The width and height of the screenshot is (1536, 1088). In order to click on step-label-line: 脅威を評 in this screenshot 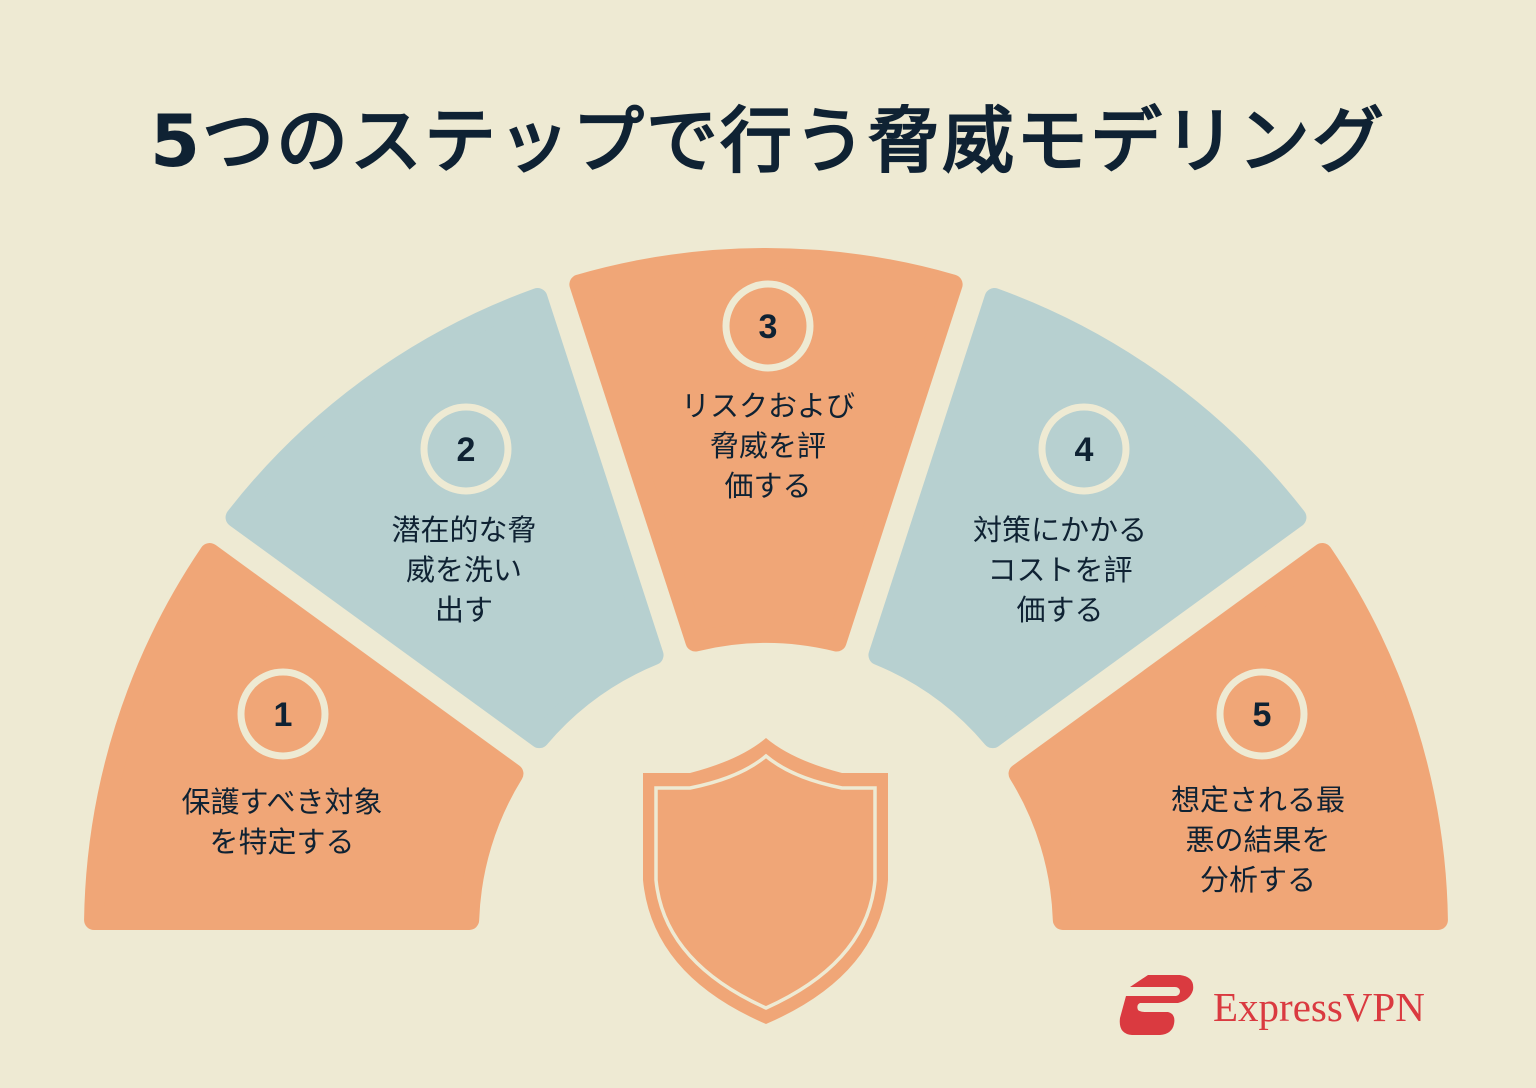, I will do `click(767, 446)`.